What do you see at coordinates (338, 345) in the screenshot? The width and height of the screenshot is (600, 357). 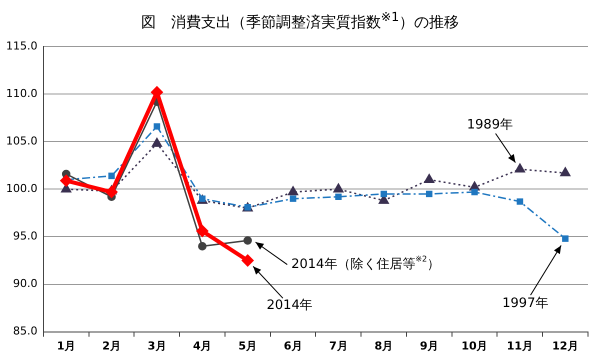 I see `x-tick-label: 7月` at bounding box center [338, 345].